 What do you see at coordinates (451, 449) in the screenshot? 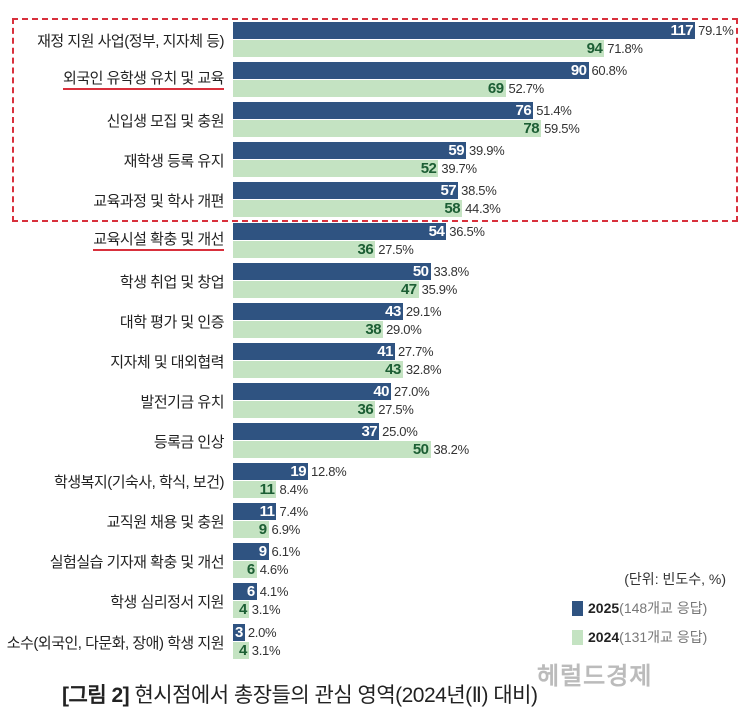
I see `percent-label: 38.2%` at bounding box center [451, 449].